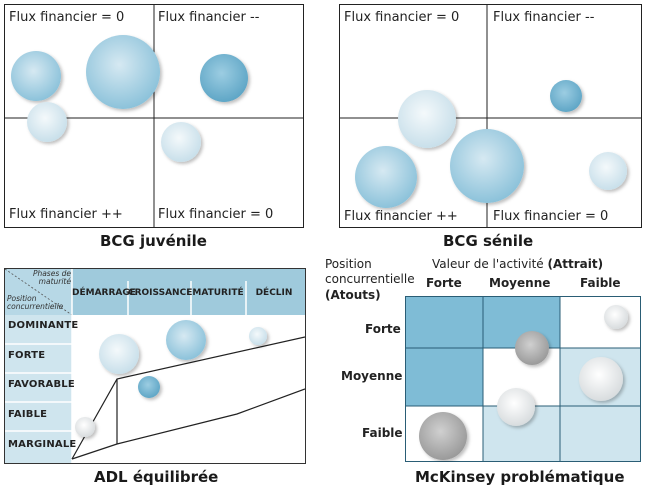  What do you see at coordinates (575, 264) in the screenshot?
I see `mckinsey-value-label-bold: (Attrait)` at bounding box center [575, 264].